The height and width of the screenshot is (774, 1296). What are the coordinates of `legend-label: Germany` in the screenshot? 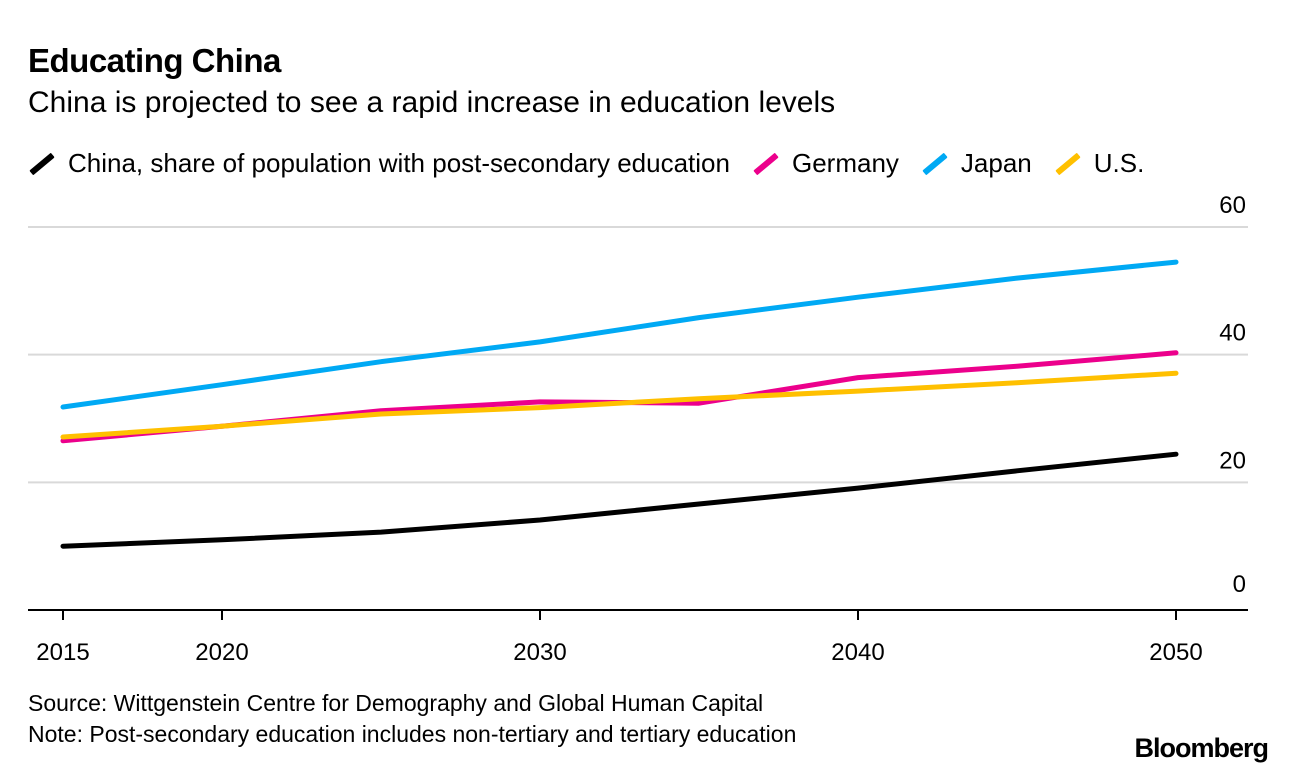 It's located at (845, 163).